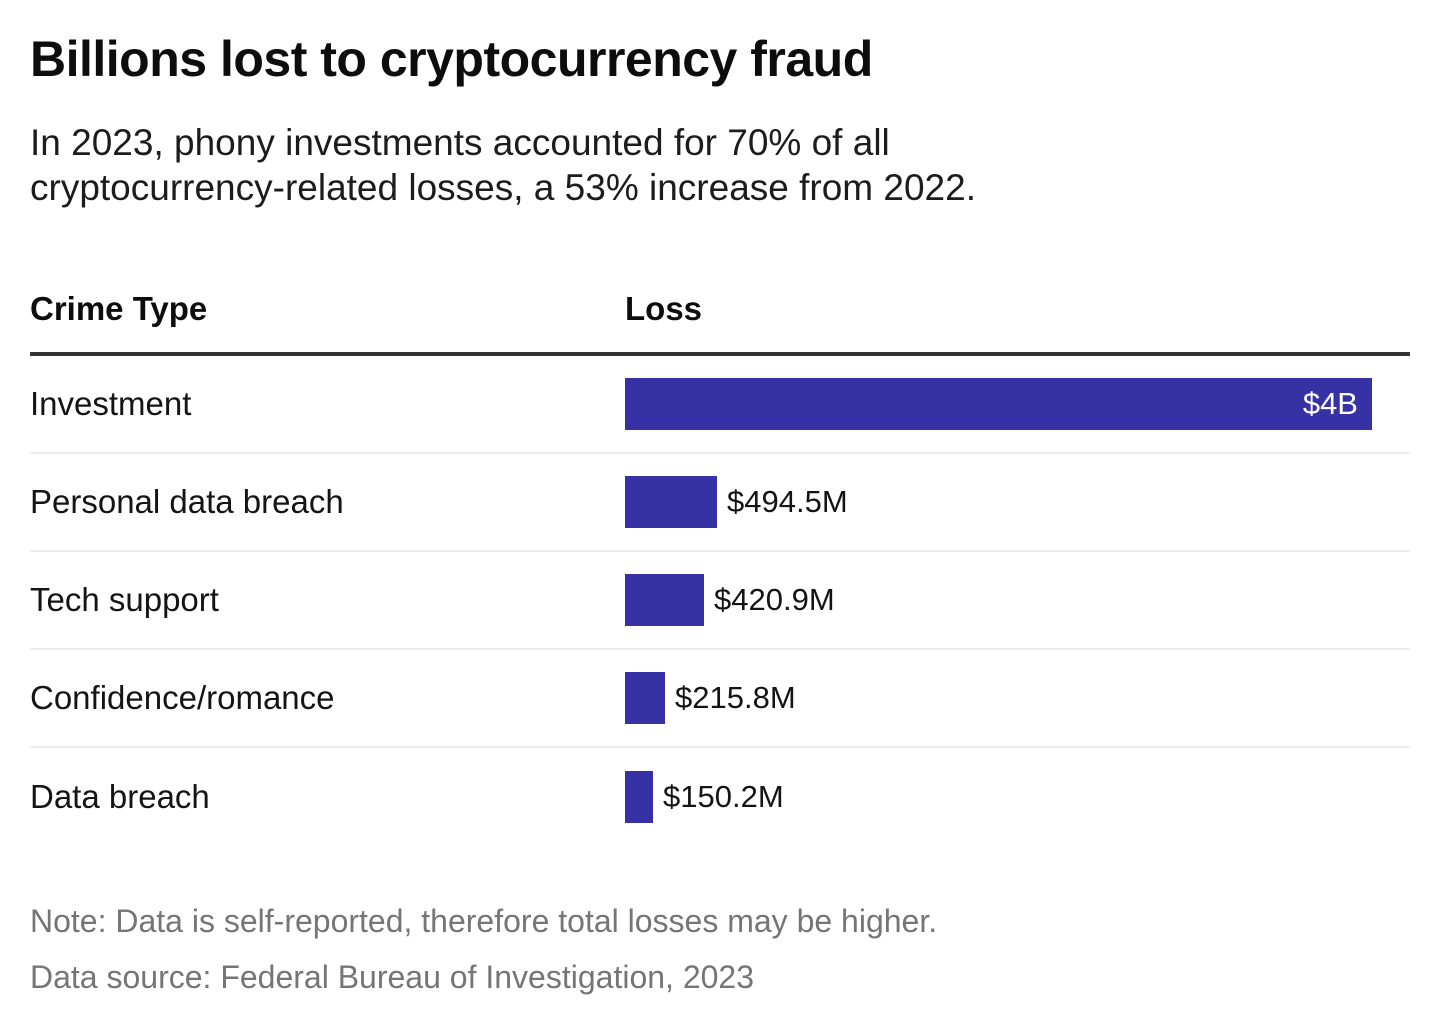 Image resolution: width=1440 pixels, height=1024 pixels. Describe the element at coordinates (1017, 502) in the screenshot. I see `bar-area: $494.5M` at that location.